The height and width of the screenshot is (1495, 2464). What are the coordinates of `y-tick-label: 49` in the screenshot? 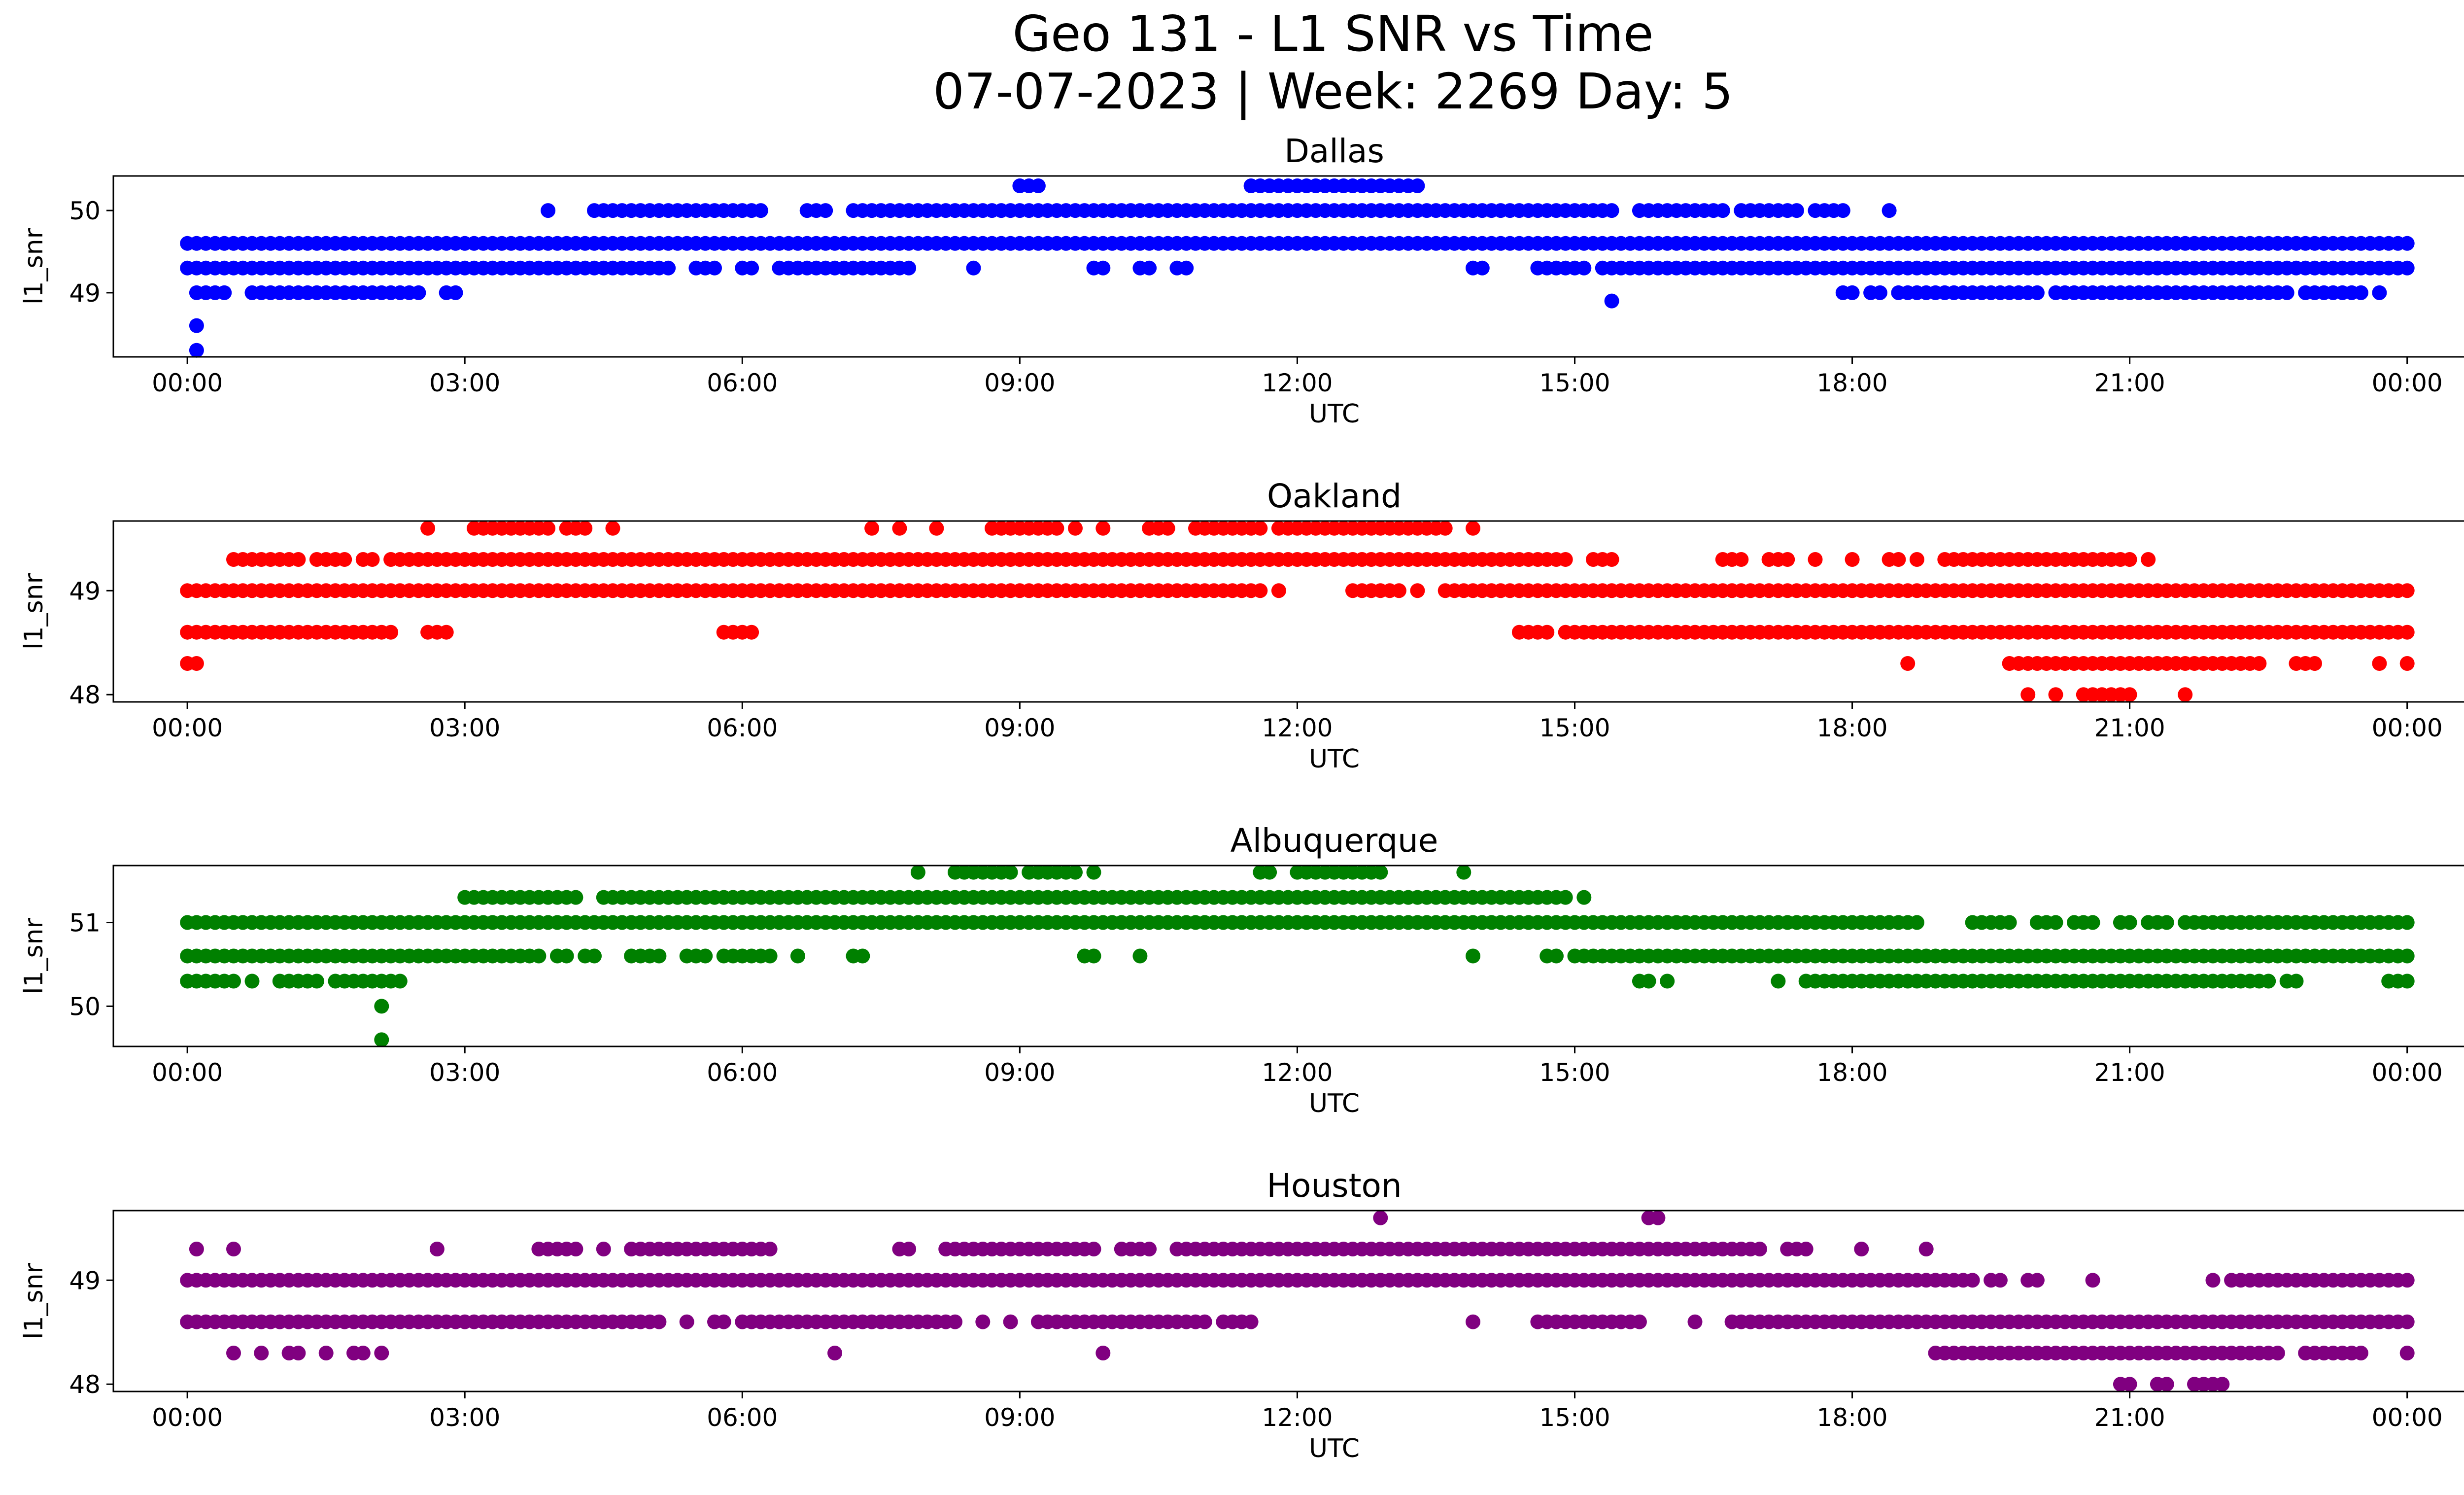 It's located at (85, 591).